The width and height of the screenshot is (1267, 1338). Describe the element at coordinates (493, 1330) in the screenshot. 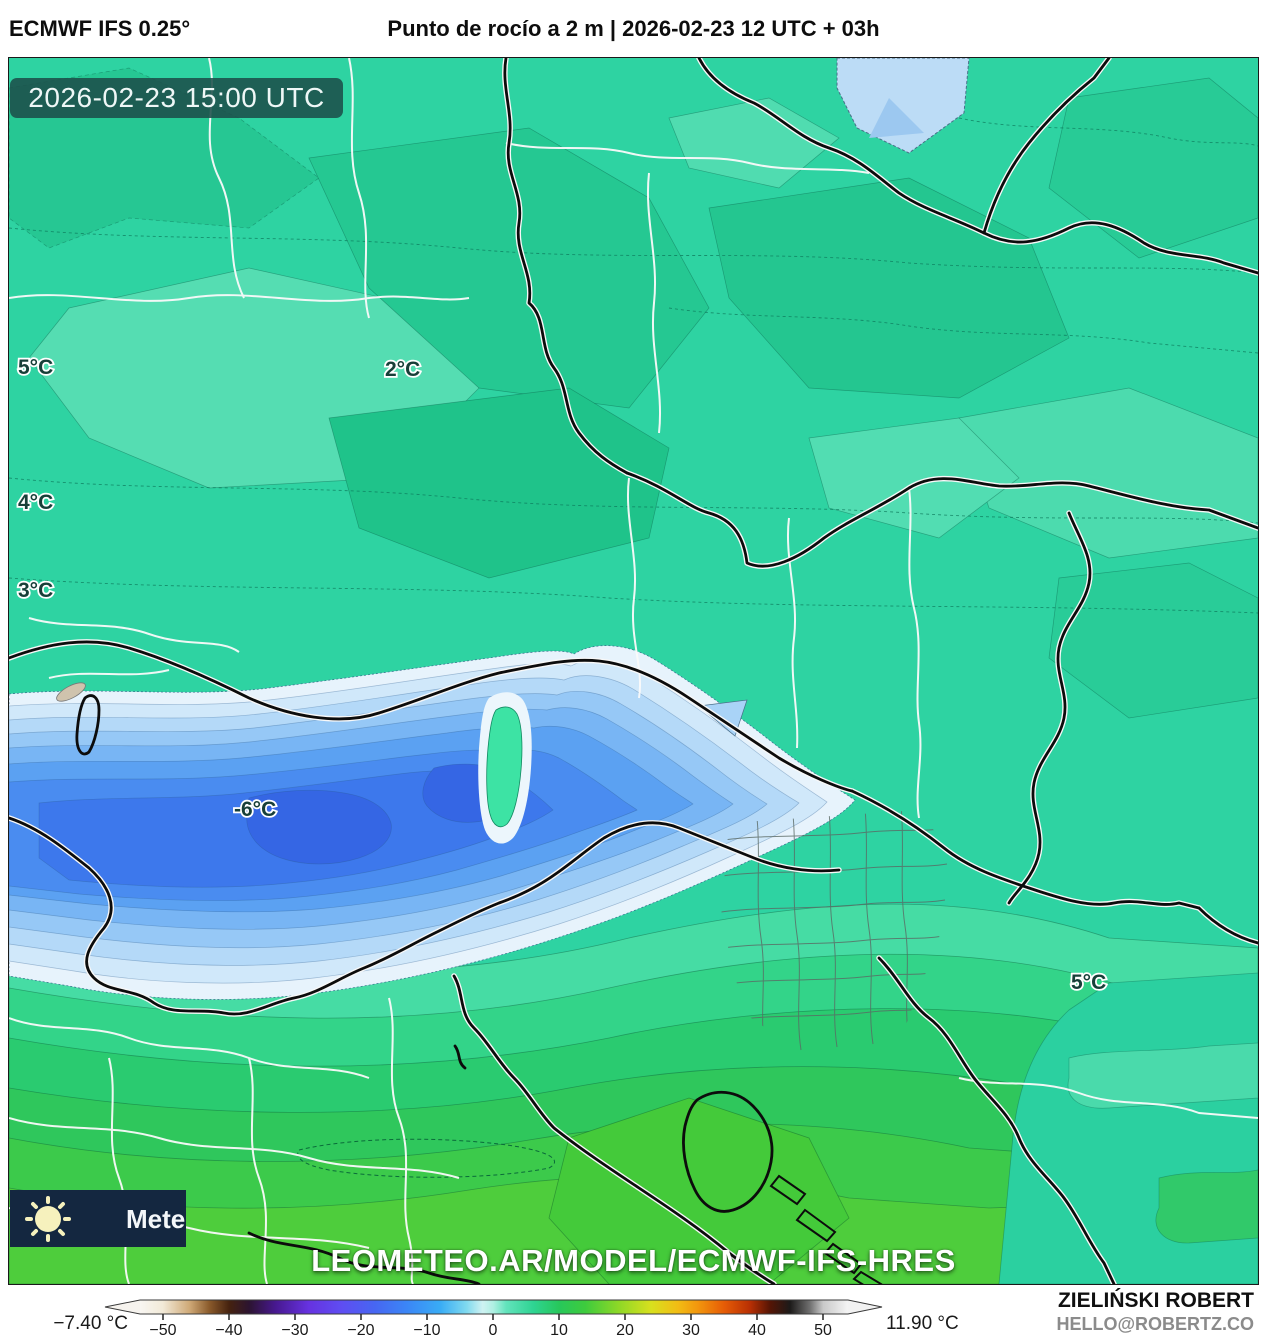

I see `tick-0: 0` at that location.